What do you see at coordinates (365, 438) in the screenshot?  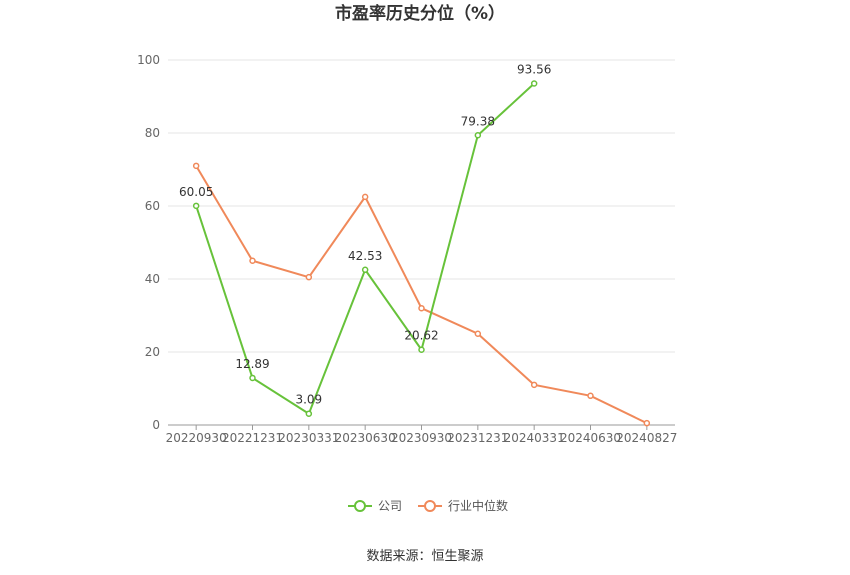 I see `x-tick-label: 20230630` at bounding box center [365, 438].